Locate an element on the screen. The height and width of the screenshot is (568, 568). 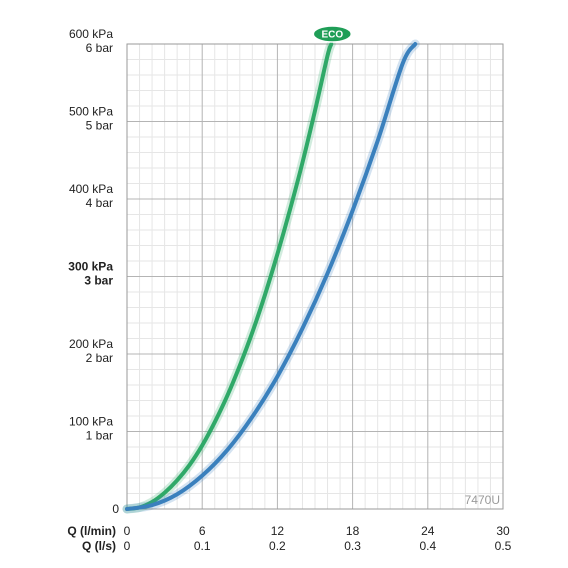
x-tick-label-primary: 6 is located at coordinates (202, 531).